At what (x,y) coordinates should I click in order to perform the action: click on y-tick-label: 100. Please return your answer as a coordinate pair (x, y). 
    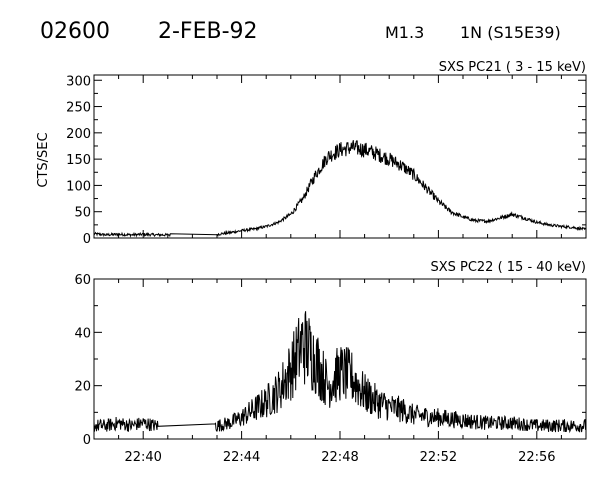
    Looking at the image, I should click on (78, 186).